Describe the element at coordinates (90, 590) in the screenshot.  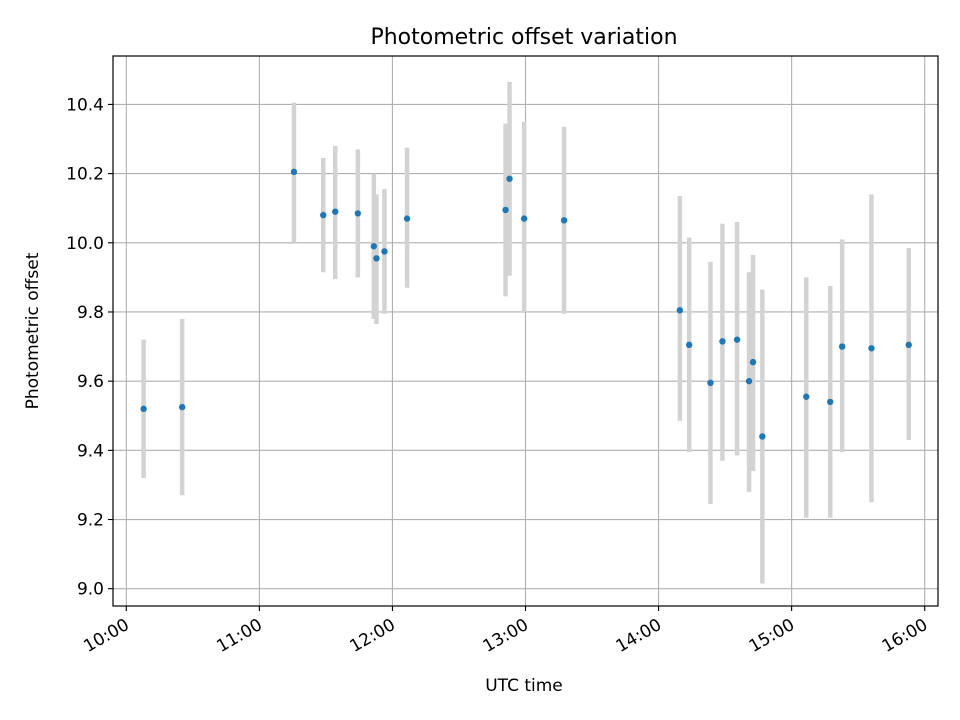
I see `y-tick-label: 9.0` at that location.